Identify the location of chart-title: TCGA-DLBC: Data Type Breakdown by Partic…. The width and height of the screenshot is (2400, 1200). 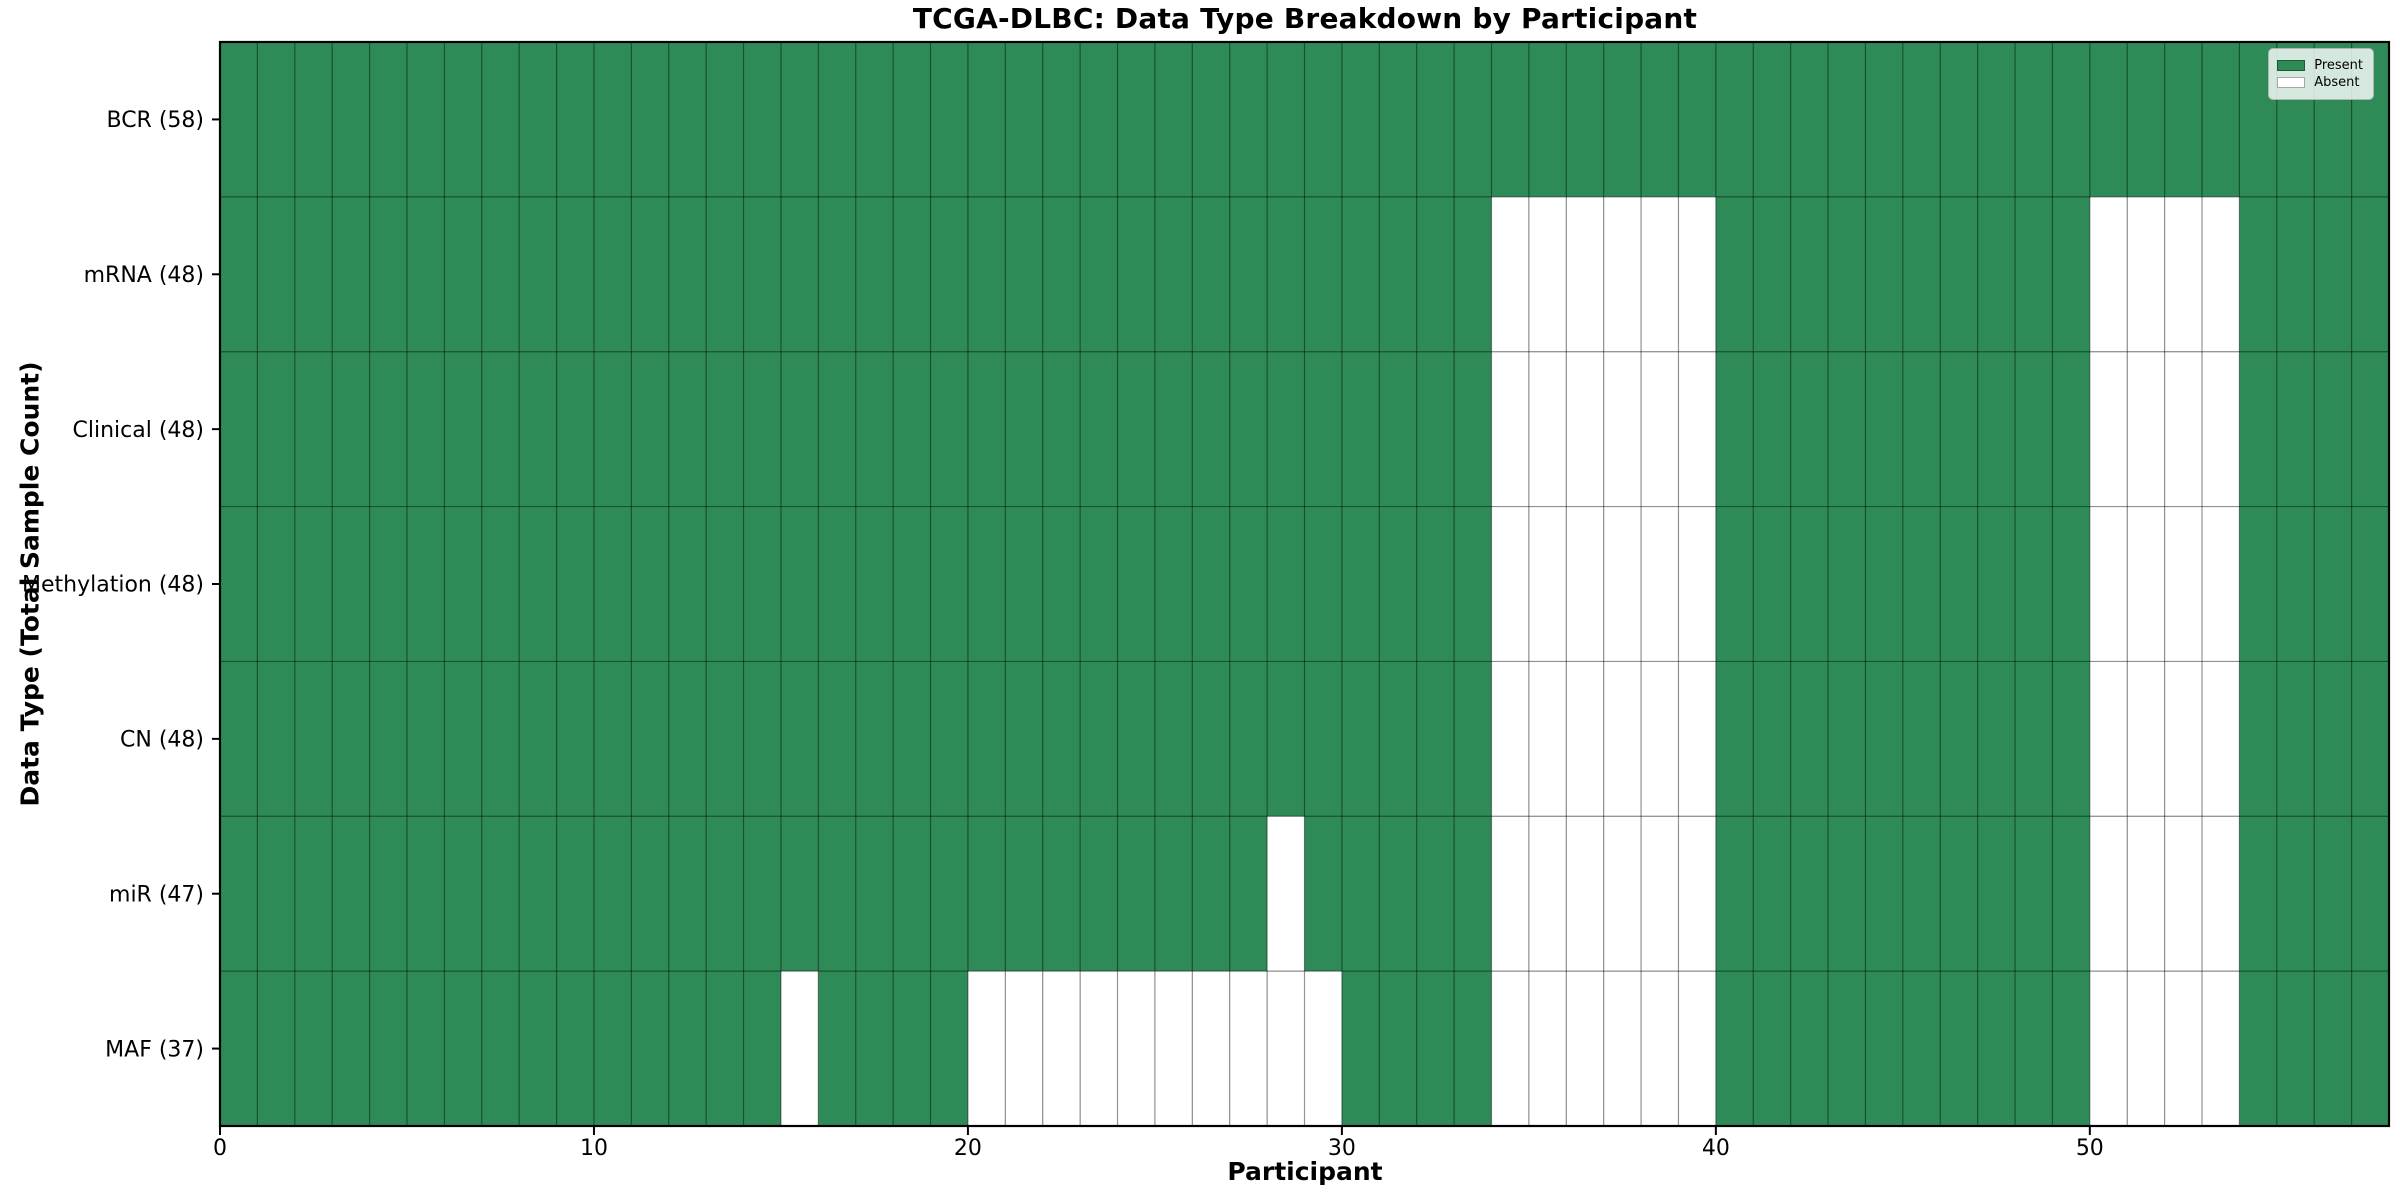
(1305, 18).